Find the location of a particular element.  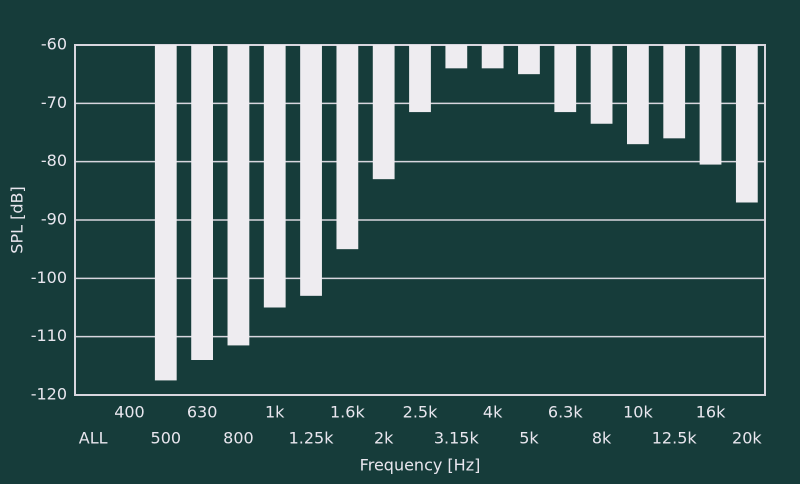

y-tick-label: -80 is located at coordinates (54, 160).